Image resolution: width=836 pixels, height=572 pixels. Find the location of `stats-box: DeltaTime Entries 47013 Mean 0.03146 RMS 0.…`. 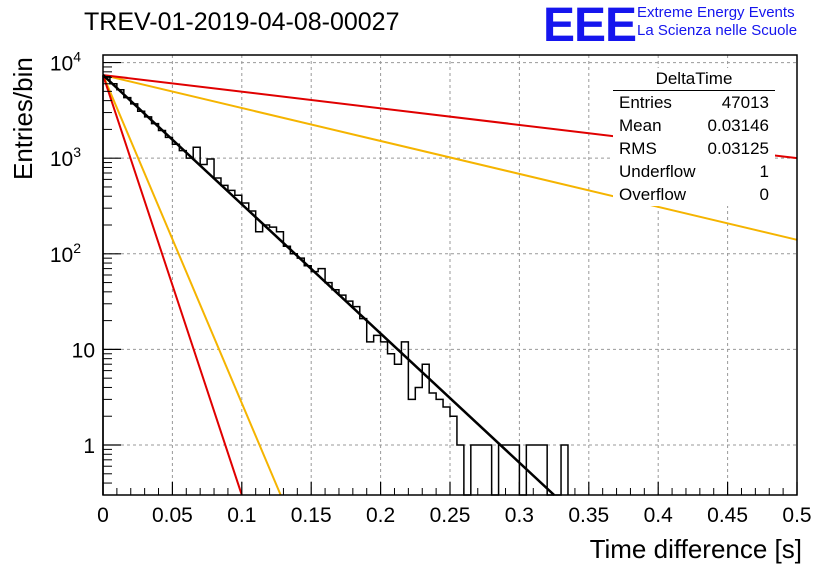

stats-box: DeltaTime Entries 47013 Mean 0.03146 RMS 0.… is located at coordinates (694, 137).